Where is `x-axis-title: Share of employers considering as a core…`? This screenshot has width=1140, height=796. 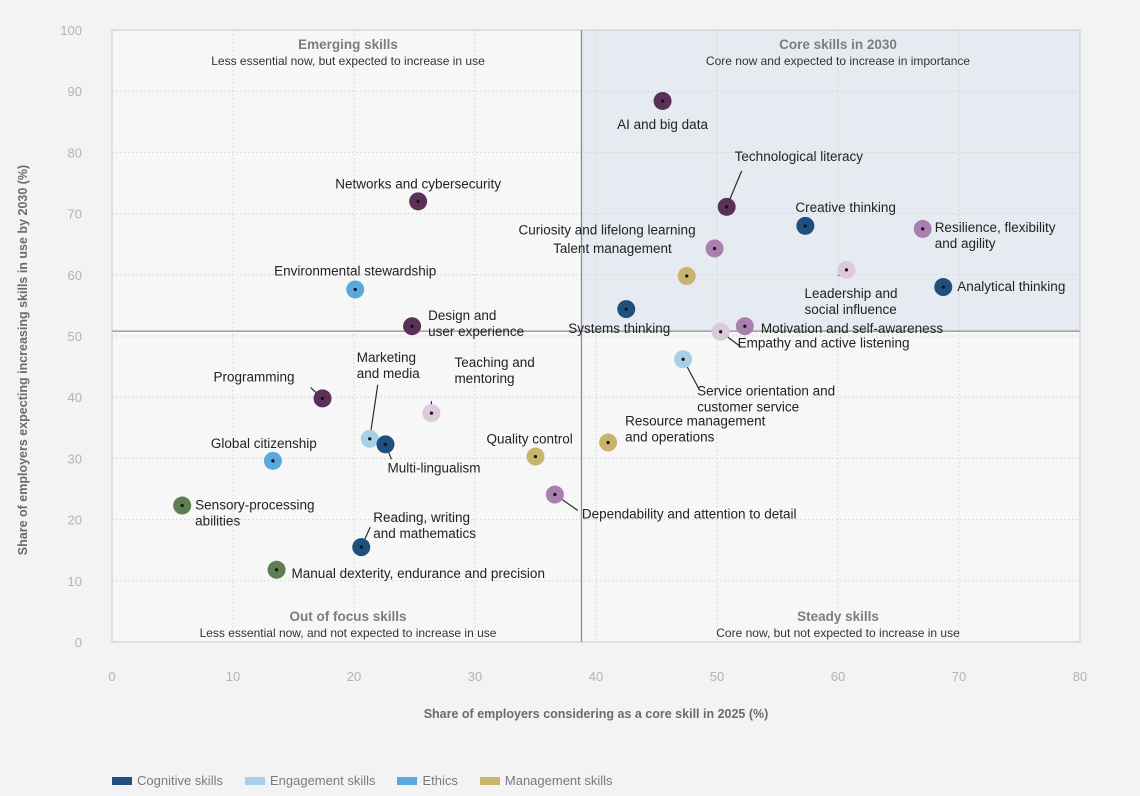 x-axis-title: Share of employers considering as a core… is located at coordinates (596, 714).